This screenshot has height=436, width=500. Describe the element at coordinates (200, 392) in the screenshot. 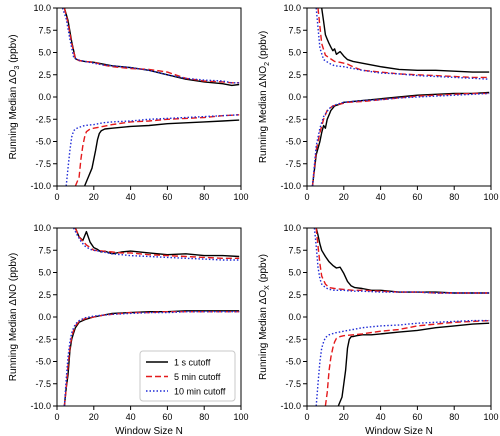

I see `legend-label: 10 min cutoff` at that location.